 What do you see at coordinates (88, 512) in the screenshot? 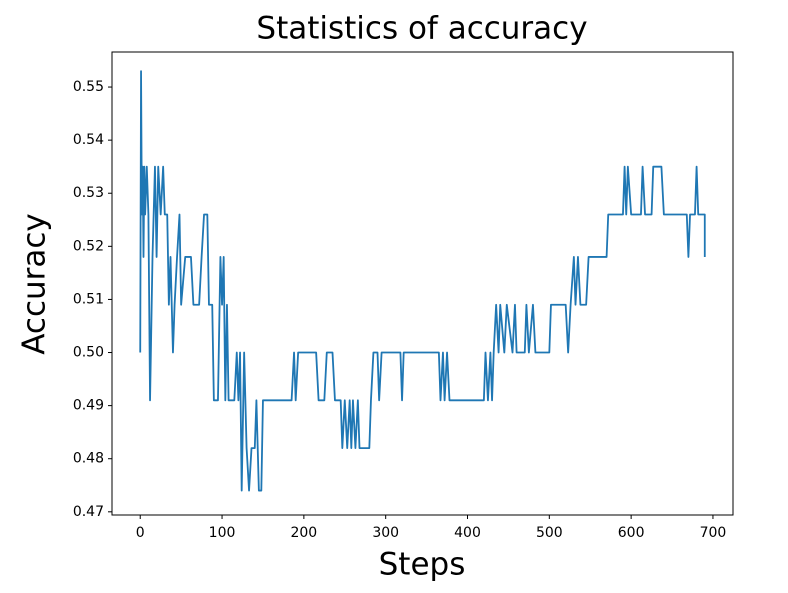
I see `y-tick-label: 0.47` at bounding box center [88, 512].